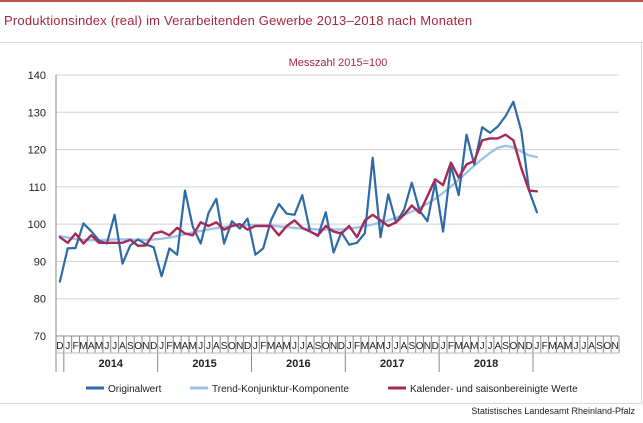  I want to click on year-label: 2018, so click(486, 364).